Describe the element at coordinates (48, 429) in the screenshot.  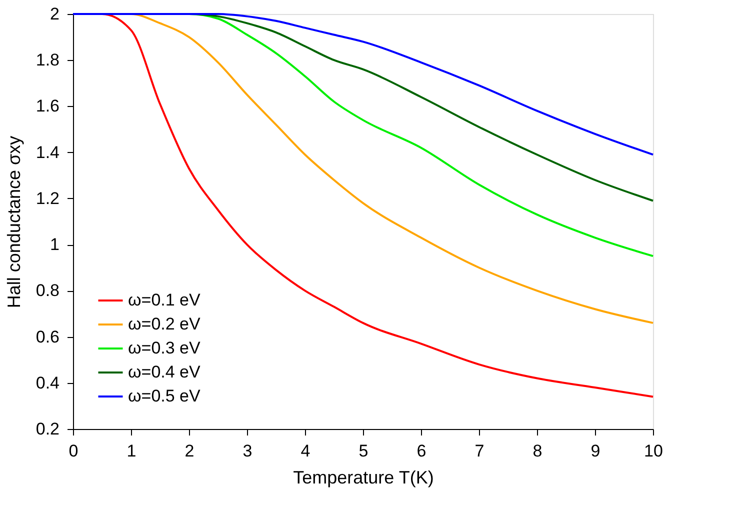
I see `y-tick-label: 0.2` at that location.